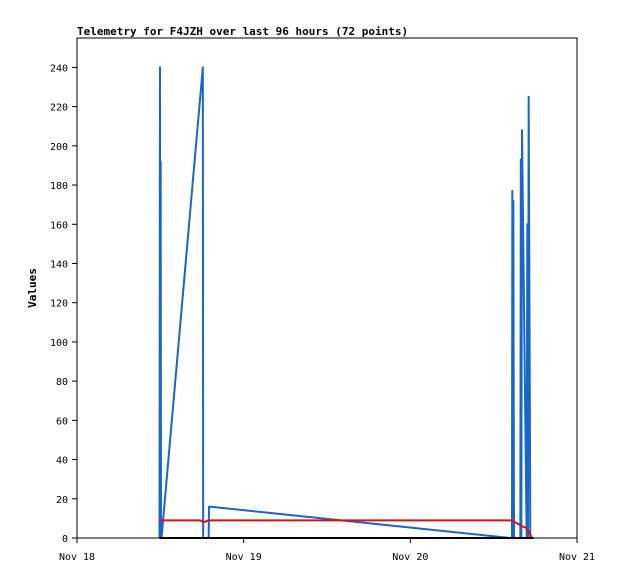  Describe the element at coordinates (59, 147) in the screenshot. I see `y-tick-label: 200` at that location.